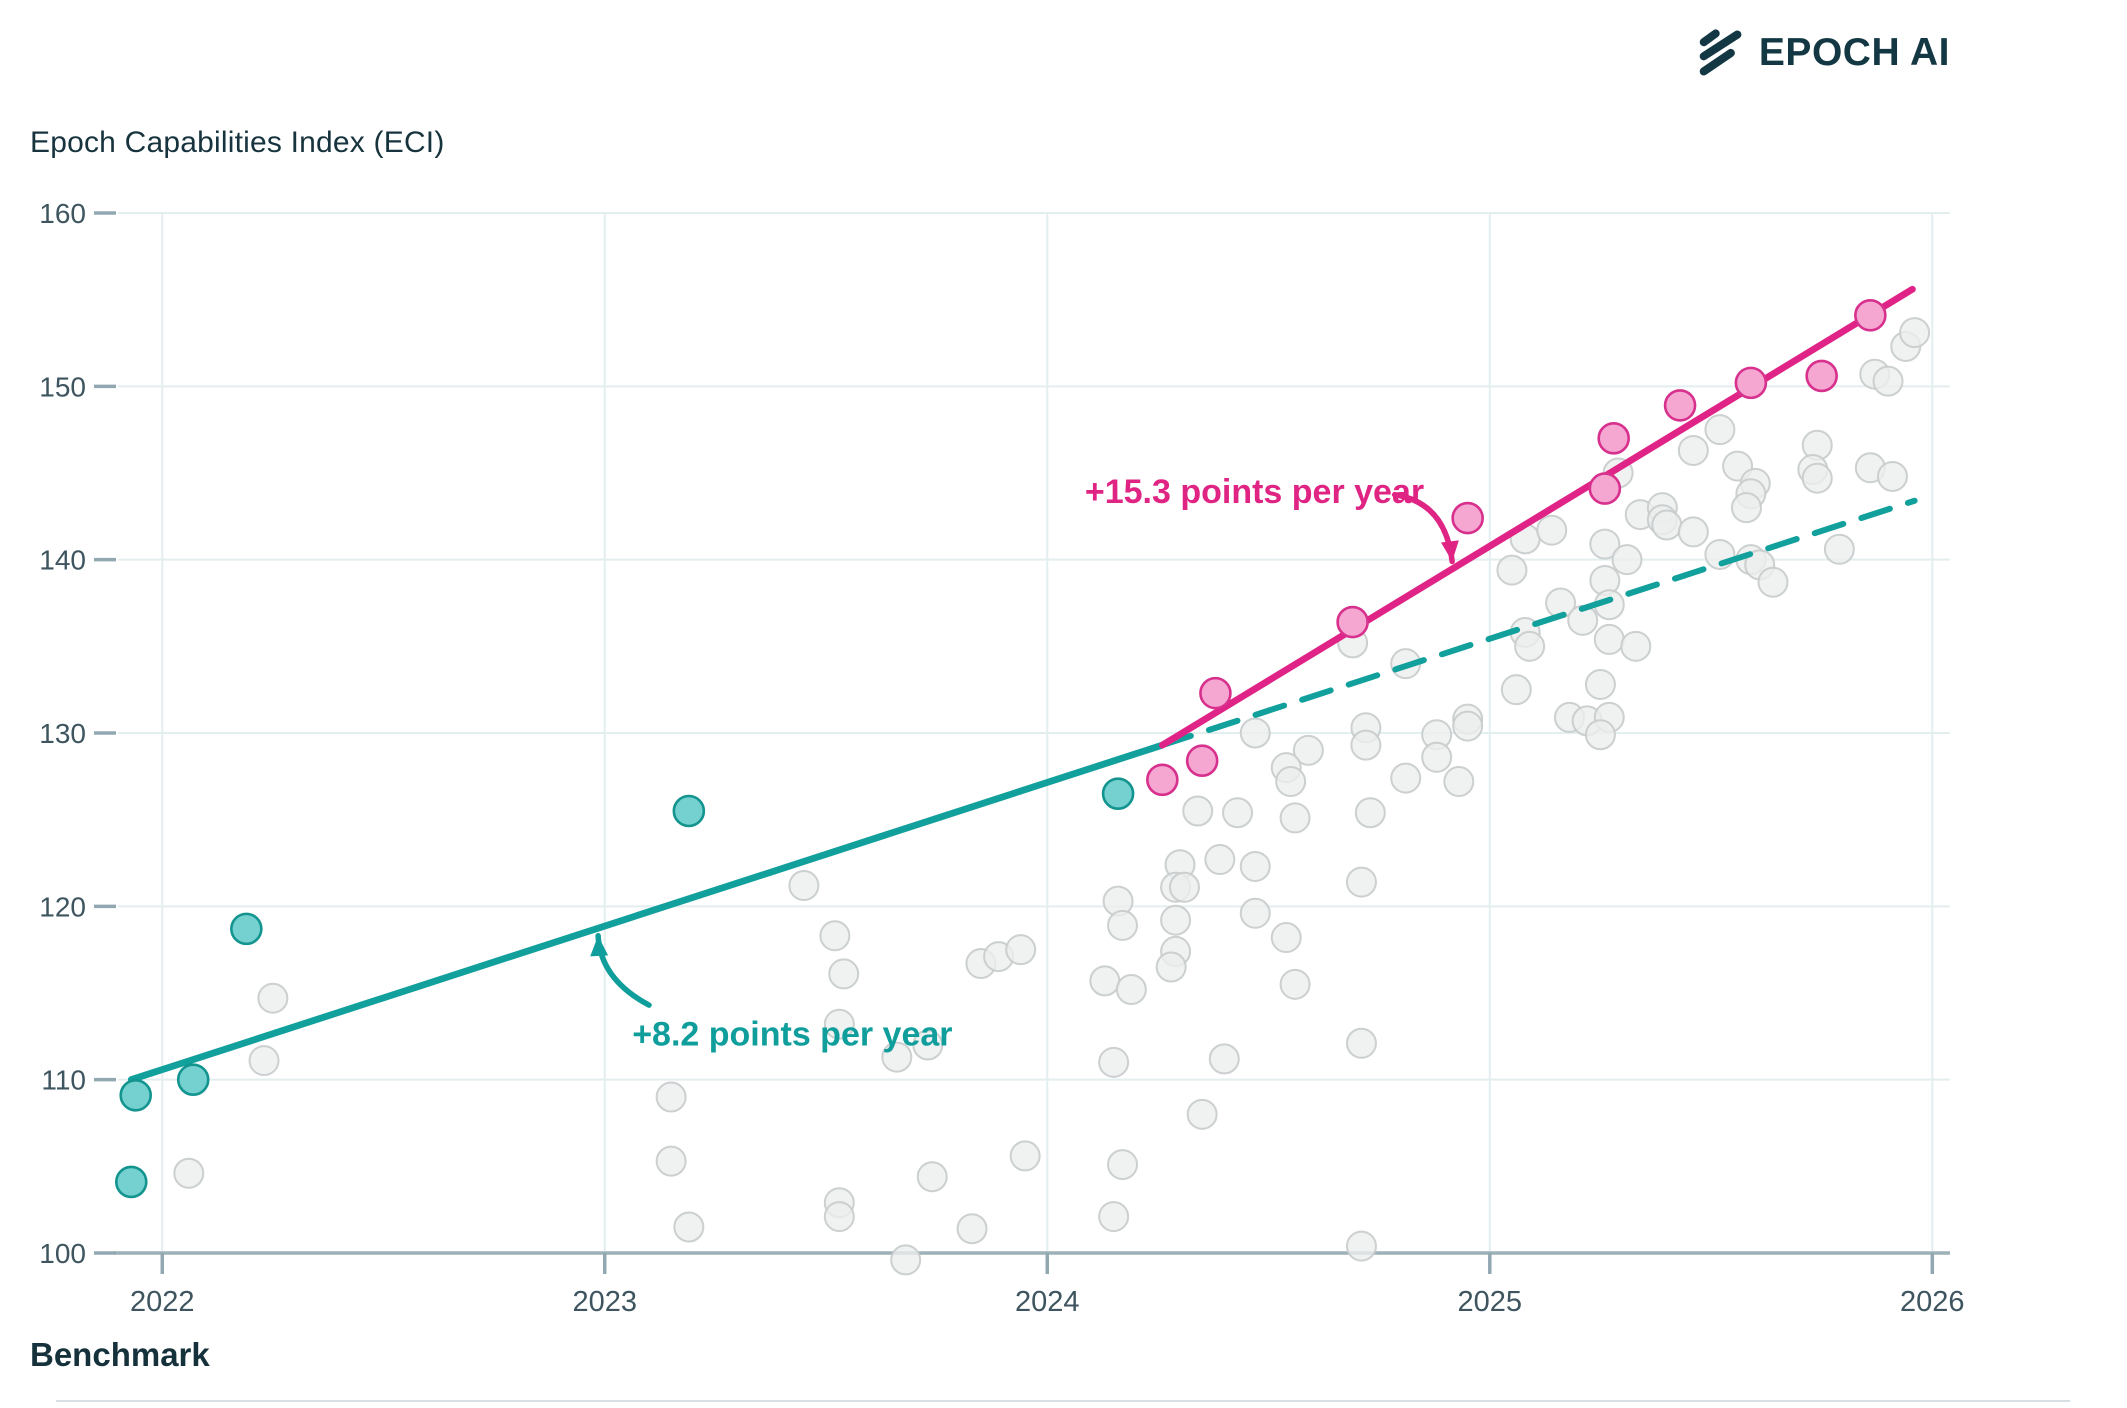  Describe the element at coordinates (62, 213) in the screenshot. I see `y-tick-label: 160` at that location.